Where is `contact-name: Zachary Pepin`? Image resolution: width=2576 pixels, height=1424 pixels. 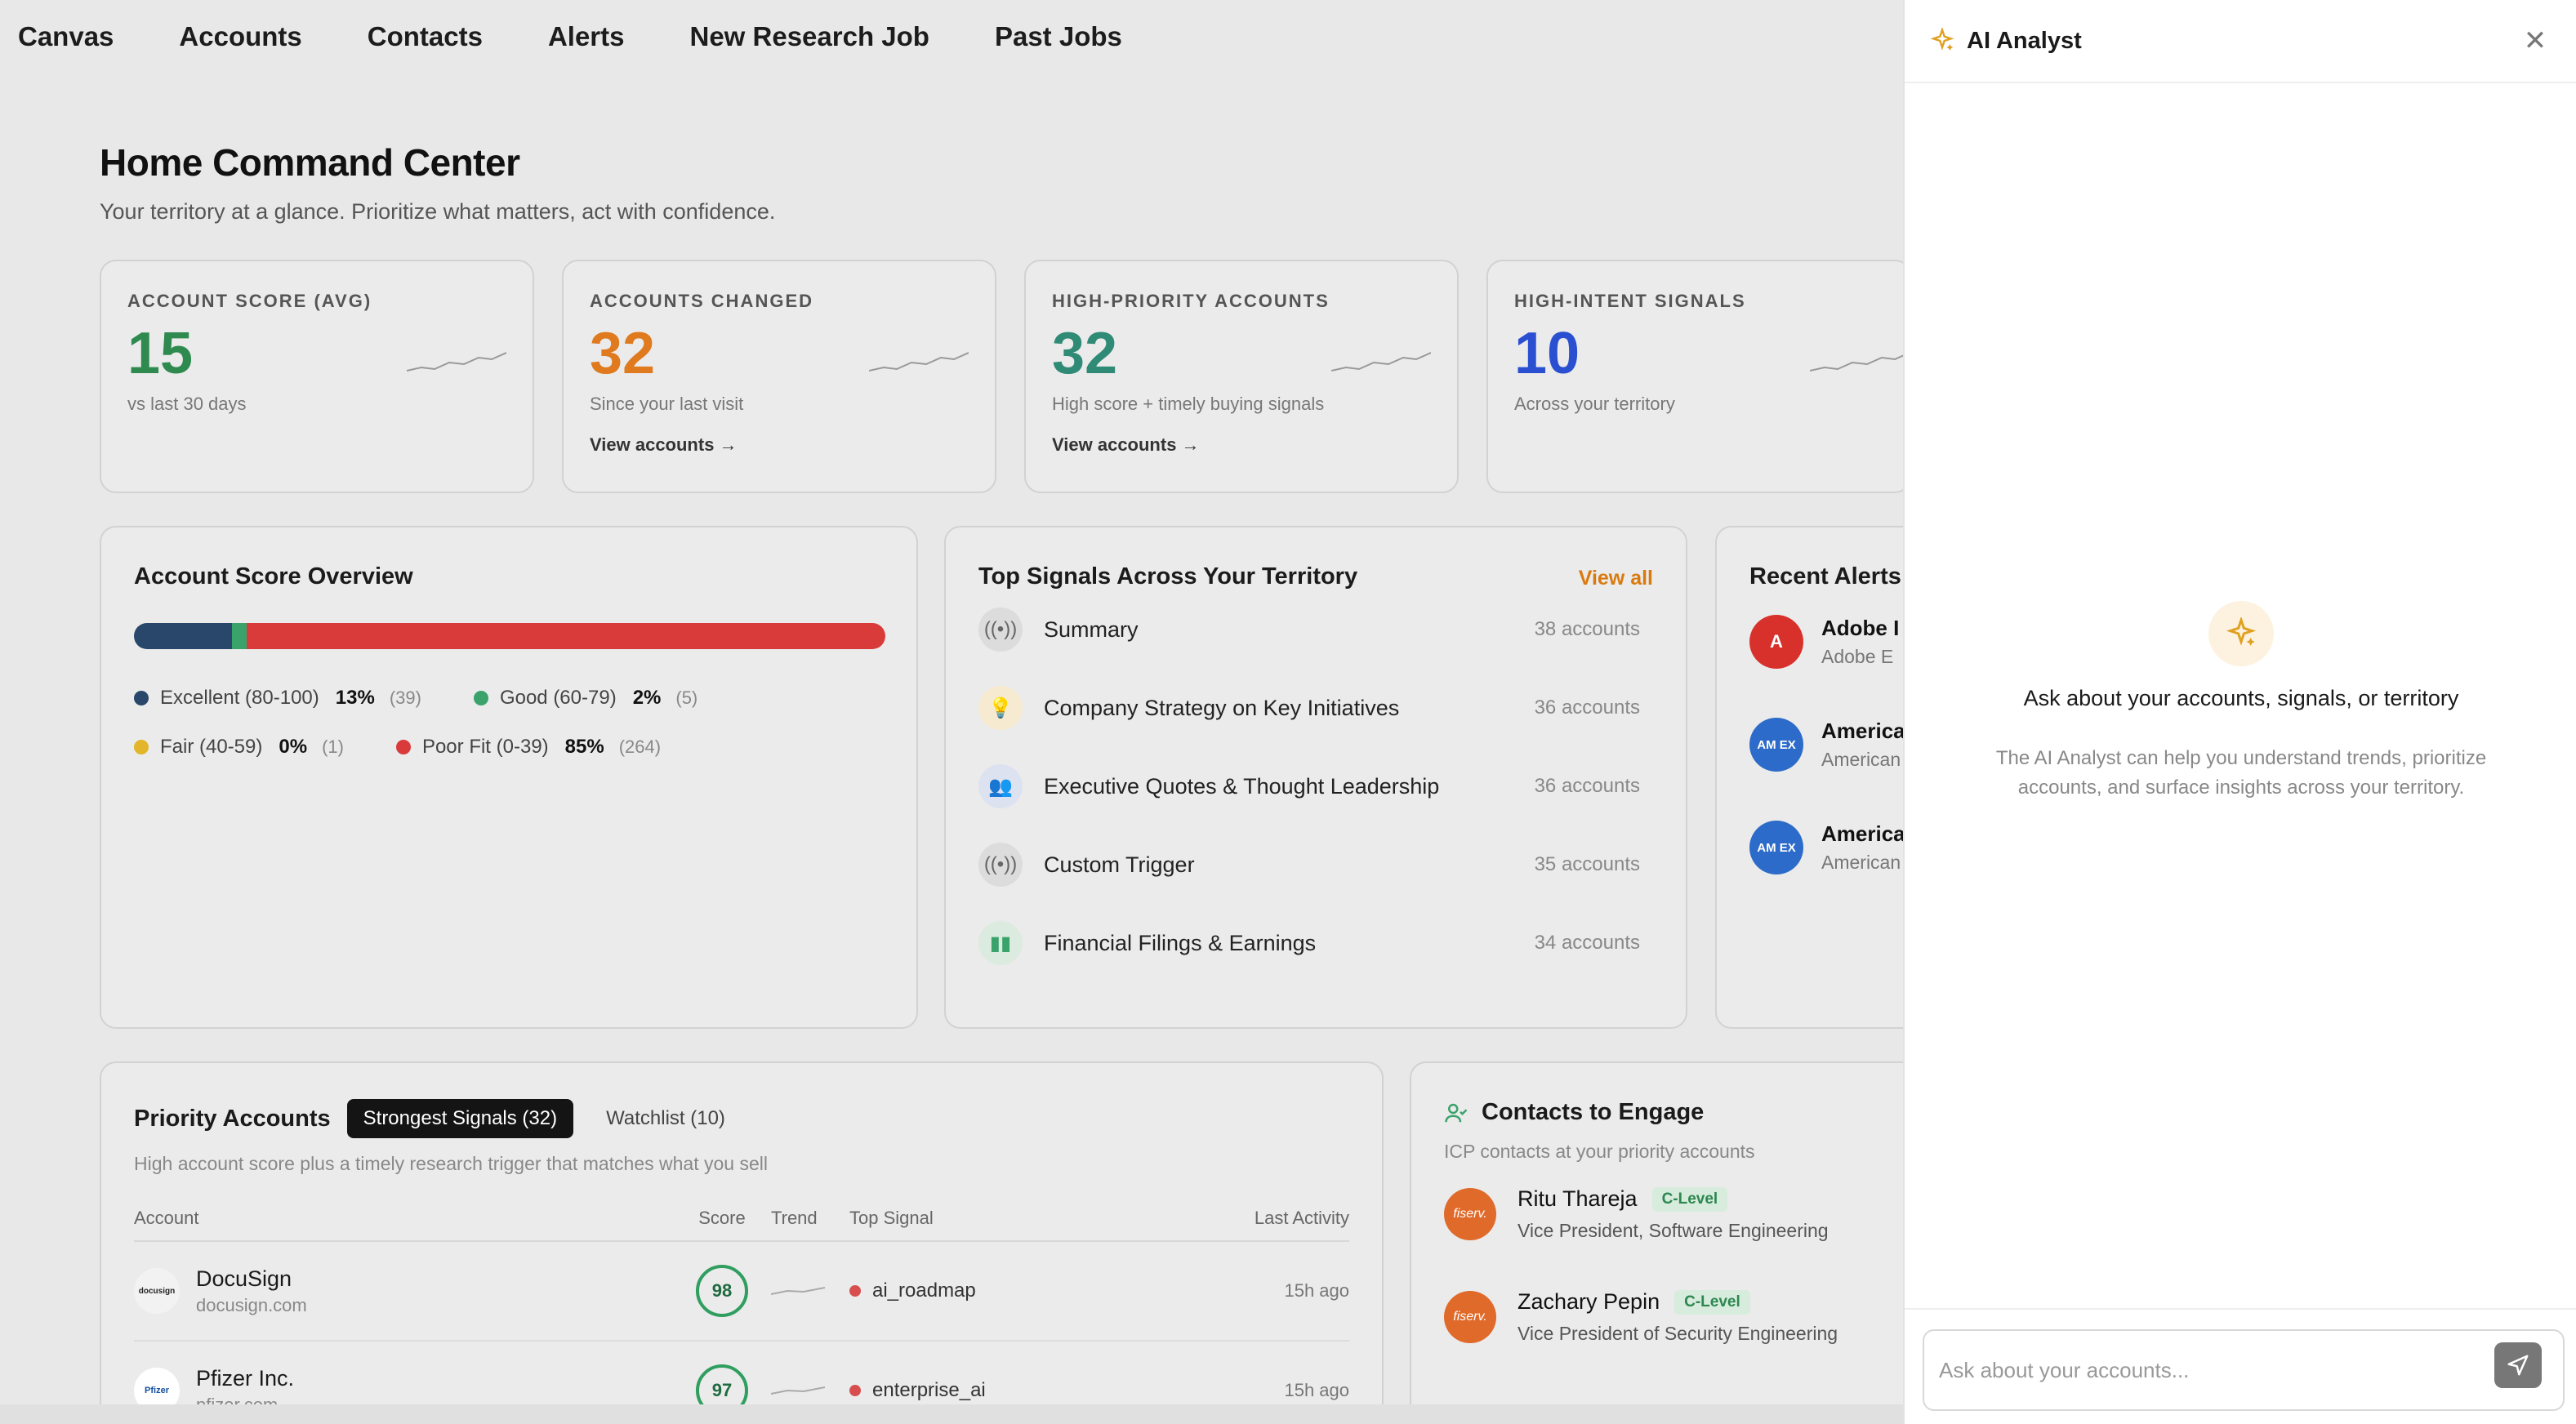
contact-name: Zachary Pepin is located at coordinates (1589, 1301).